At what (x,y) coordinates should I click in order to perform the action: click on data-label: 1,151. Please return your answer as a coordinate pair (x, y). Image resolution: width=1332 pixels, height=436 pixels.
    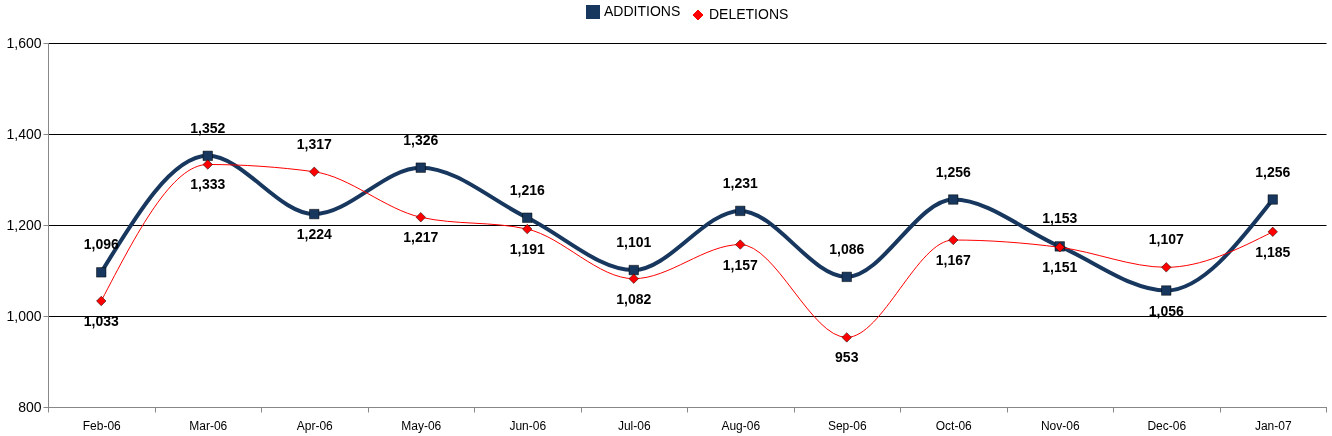
    Looking at the image, I should click on (1060, 267).